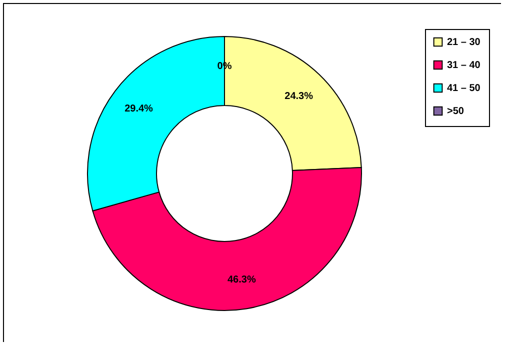 The image size is (505, 346). I want to click on data-label: 29.4%, so click(139, 109).